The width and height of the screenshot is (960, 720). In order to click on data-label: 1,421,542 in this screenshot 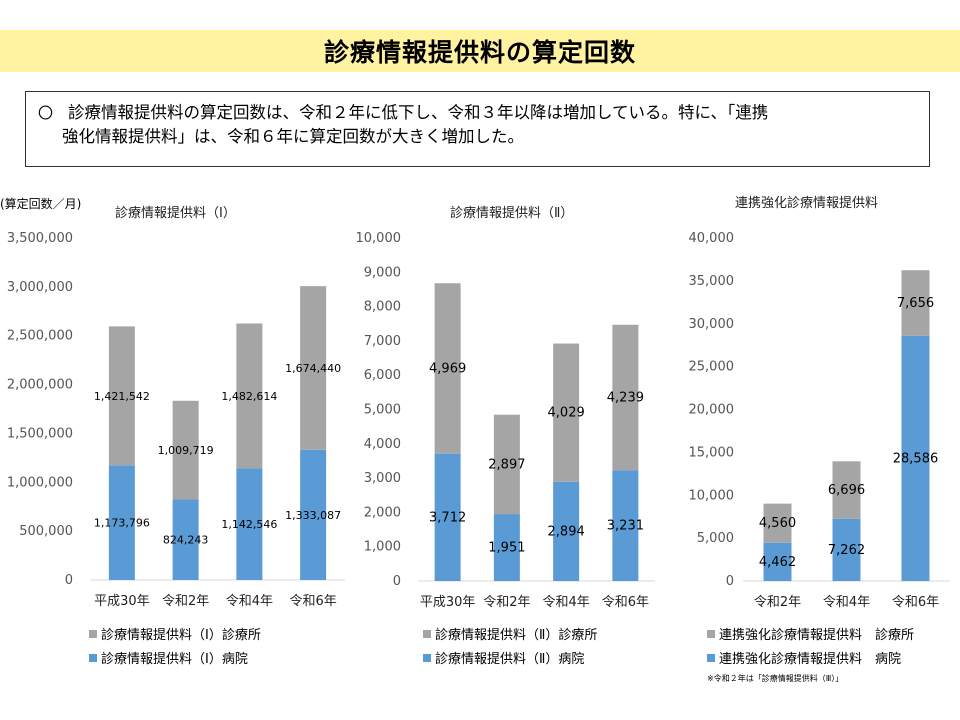, I will do `click(122, 396)`.